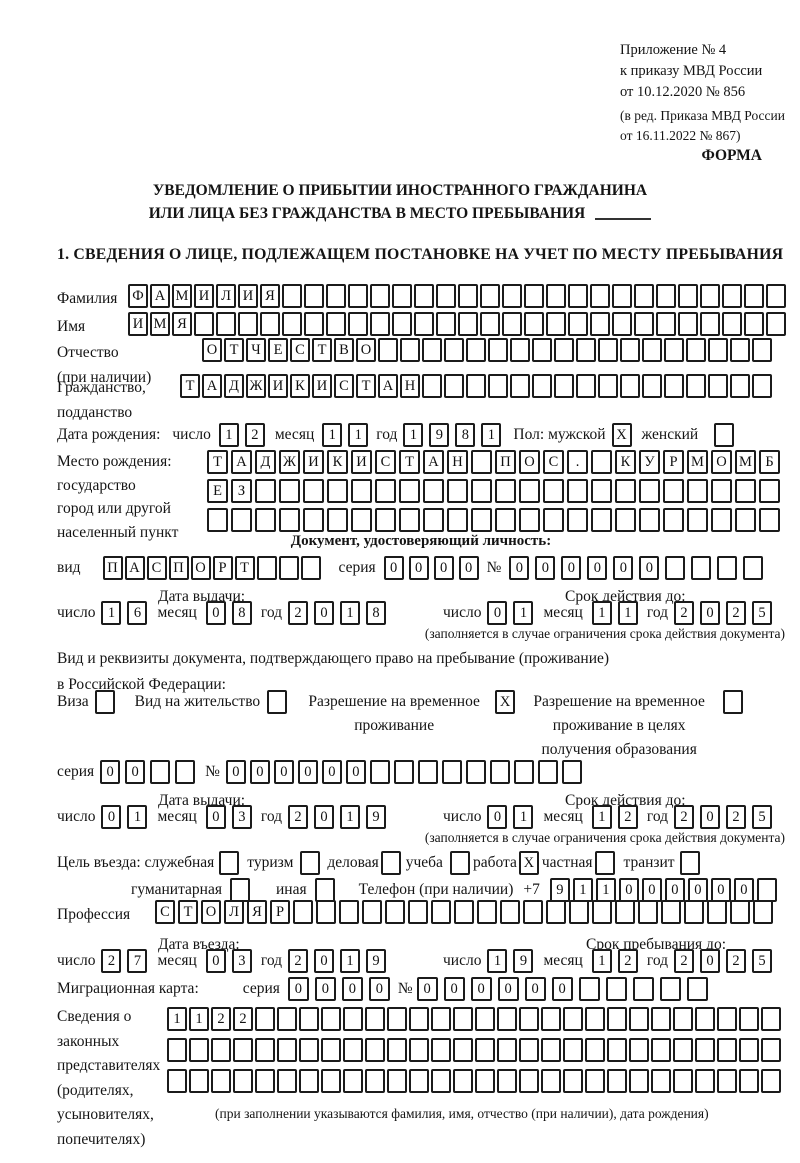 Image resolution: width=800 pixels, height=1163 pixels. I want to click on purpose-transit-checkbox, so click(689, 863).